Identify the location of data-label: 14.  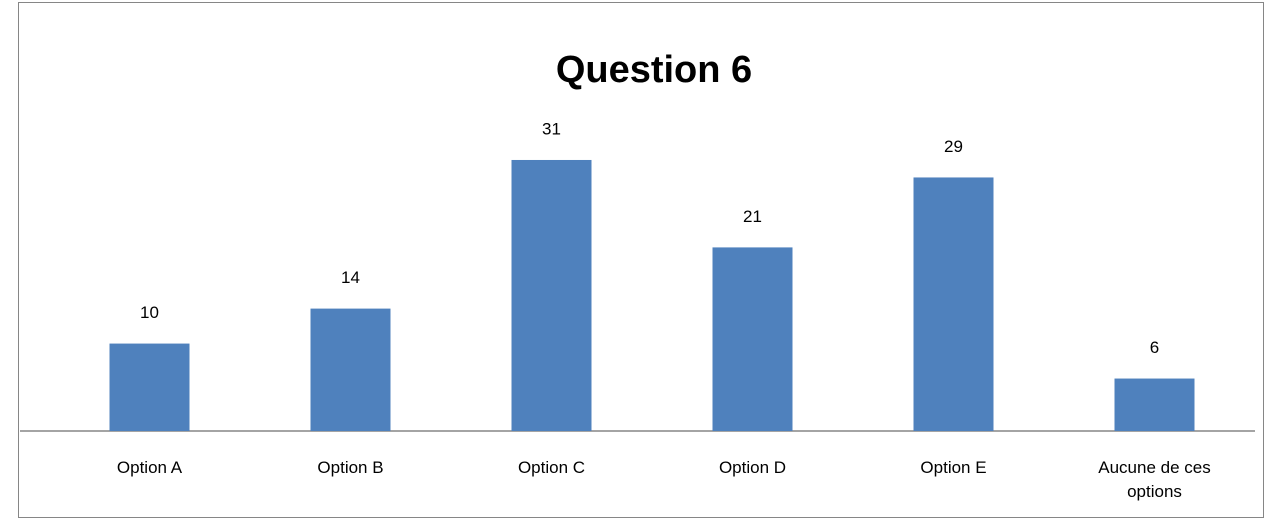
(350, 277).